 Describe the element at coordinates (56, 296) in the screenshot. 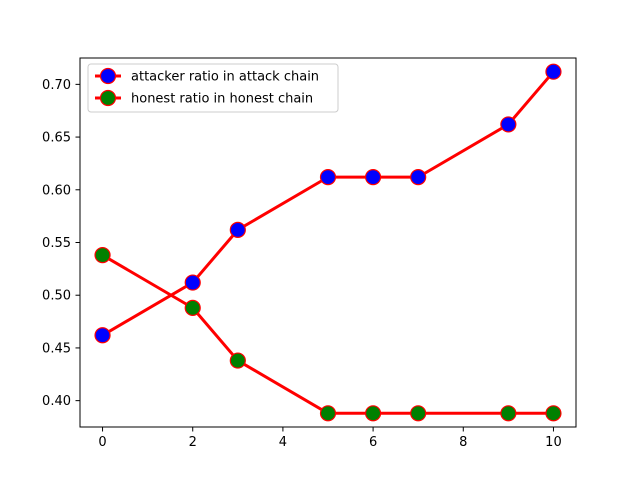

I see `y-tick-label: 0.50` at that location.